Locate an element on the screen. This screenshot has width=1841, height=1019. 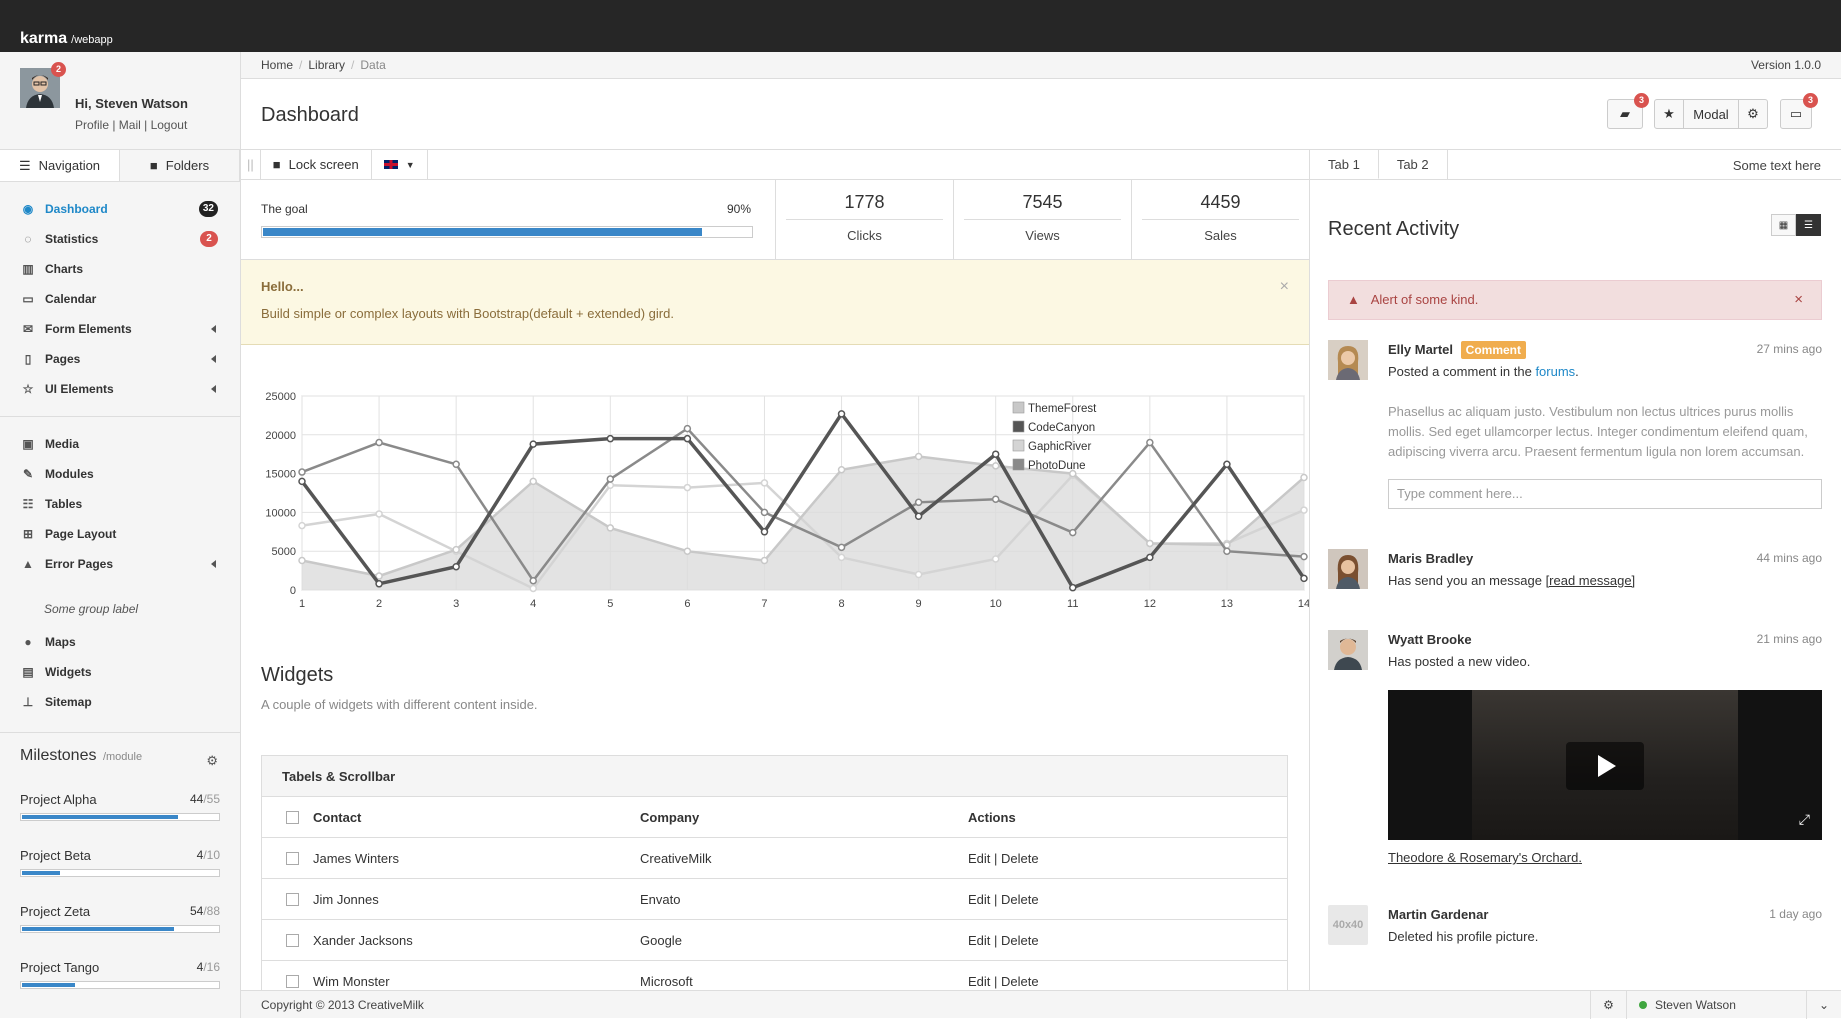
breadcrumb-library: Library is located at coordinates (327, 65).